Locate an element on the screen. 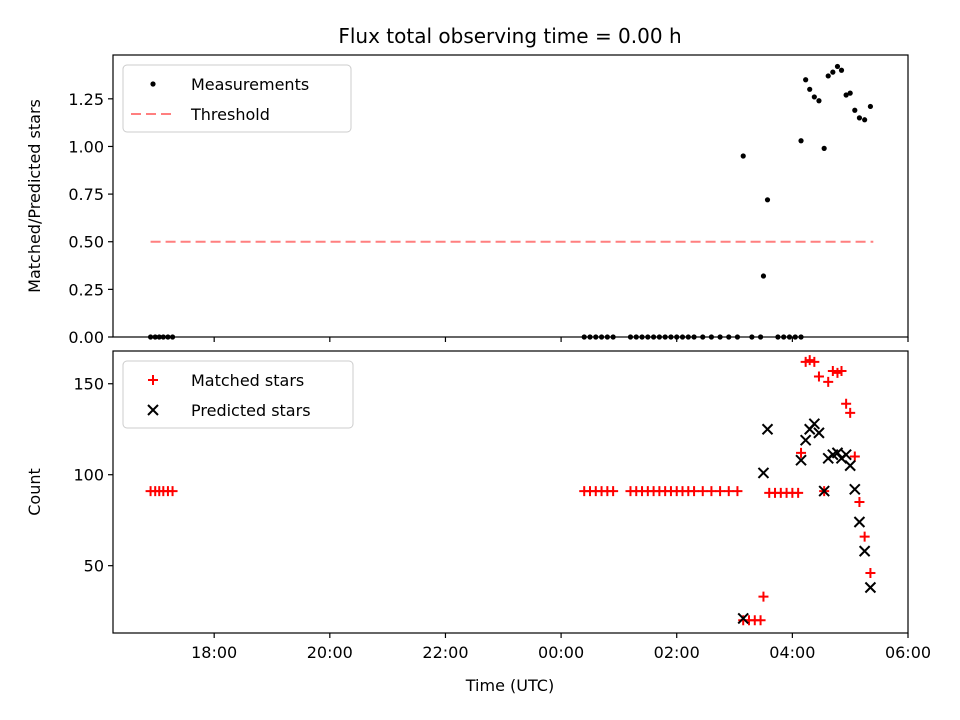 The image size is (960, 720). legend-label: Predicted stars is located at coordinates (251, 410).